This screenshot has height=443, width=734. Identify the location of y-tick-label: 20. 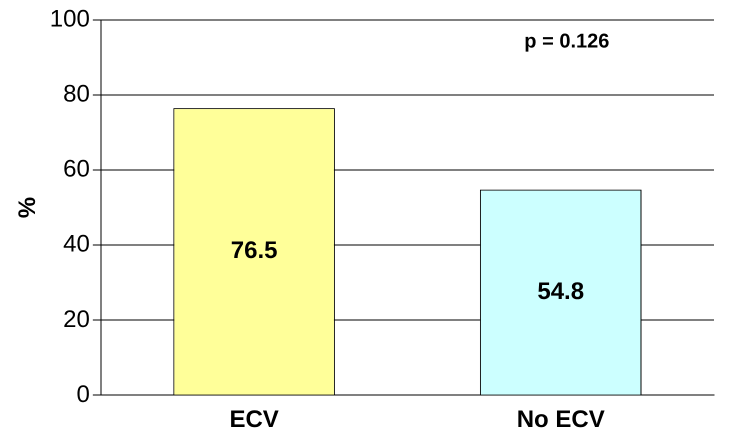
(76, 319).